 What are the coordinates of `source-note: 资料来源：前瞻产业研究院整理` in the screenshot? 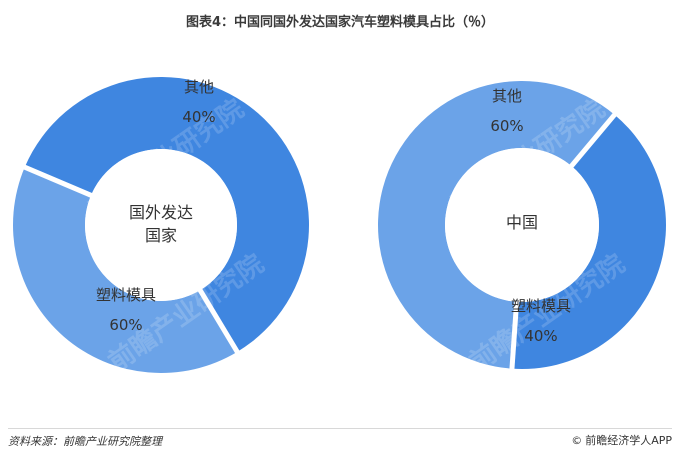 It's located at (85, 441).